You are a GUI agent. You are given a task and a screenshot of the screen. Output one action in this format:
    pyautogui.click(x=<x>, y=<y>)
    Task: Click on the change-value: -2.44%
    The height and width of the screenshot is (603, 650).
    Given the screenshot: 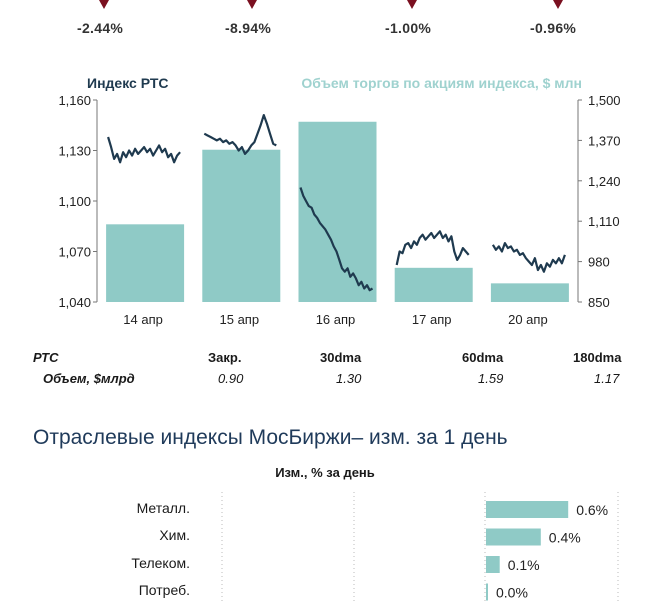 What is the action you would take?
    pyautogui.click(x=100, y=28)
    